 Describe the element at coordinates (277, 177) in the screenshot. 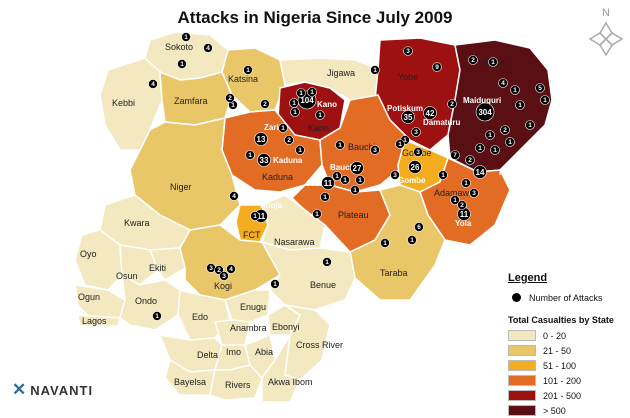

I see `label-kaduna: Kaduna` at that location.